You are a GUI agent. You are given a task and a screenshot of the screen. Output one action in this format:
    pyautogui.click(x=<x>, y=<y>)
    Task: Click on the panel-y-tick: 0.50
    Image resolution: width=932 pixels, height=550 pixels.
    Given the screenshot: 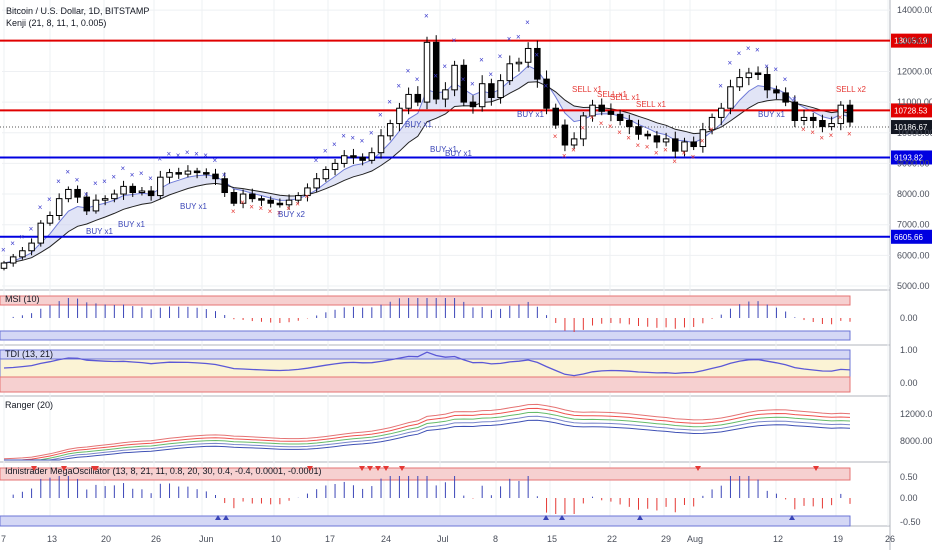 What is the action you would take?
    pyautogui.click(x=909, y=477)
    